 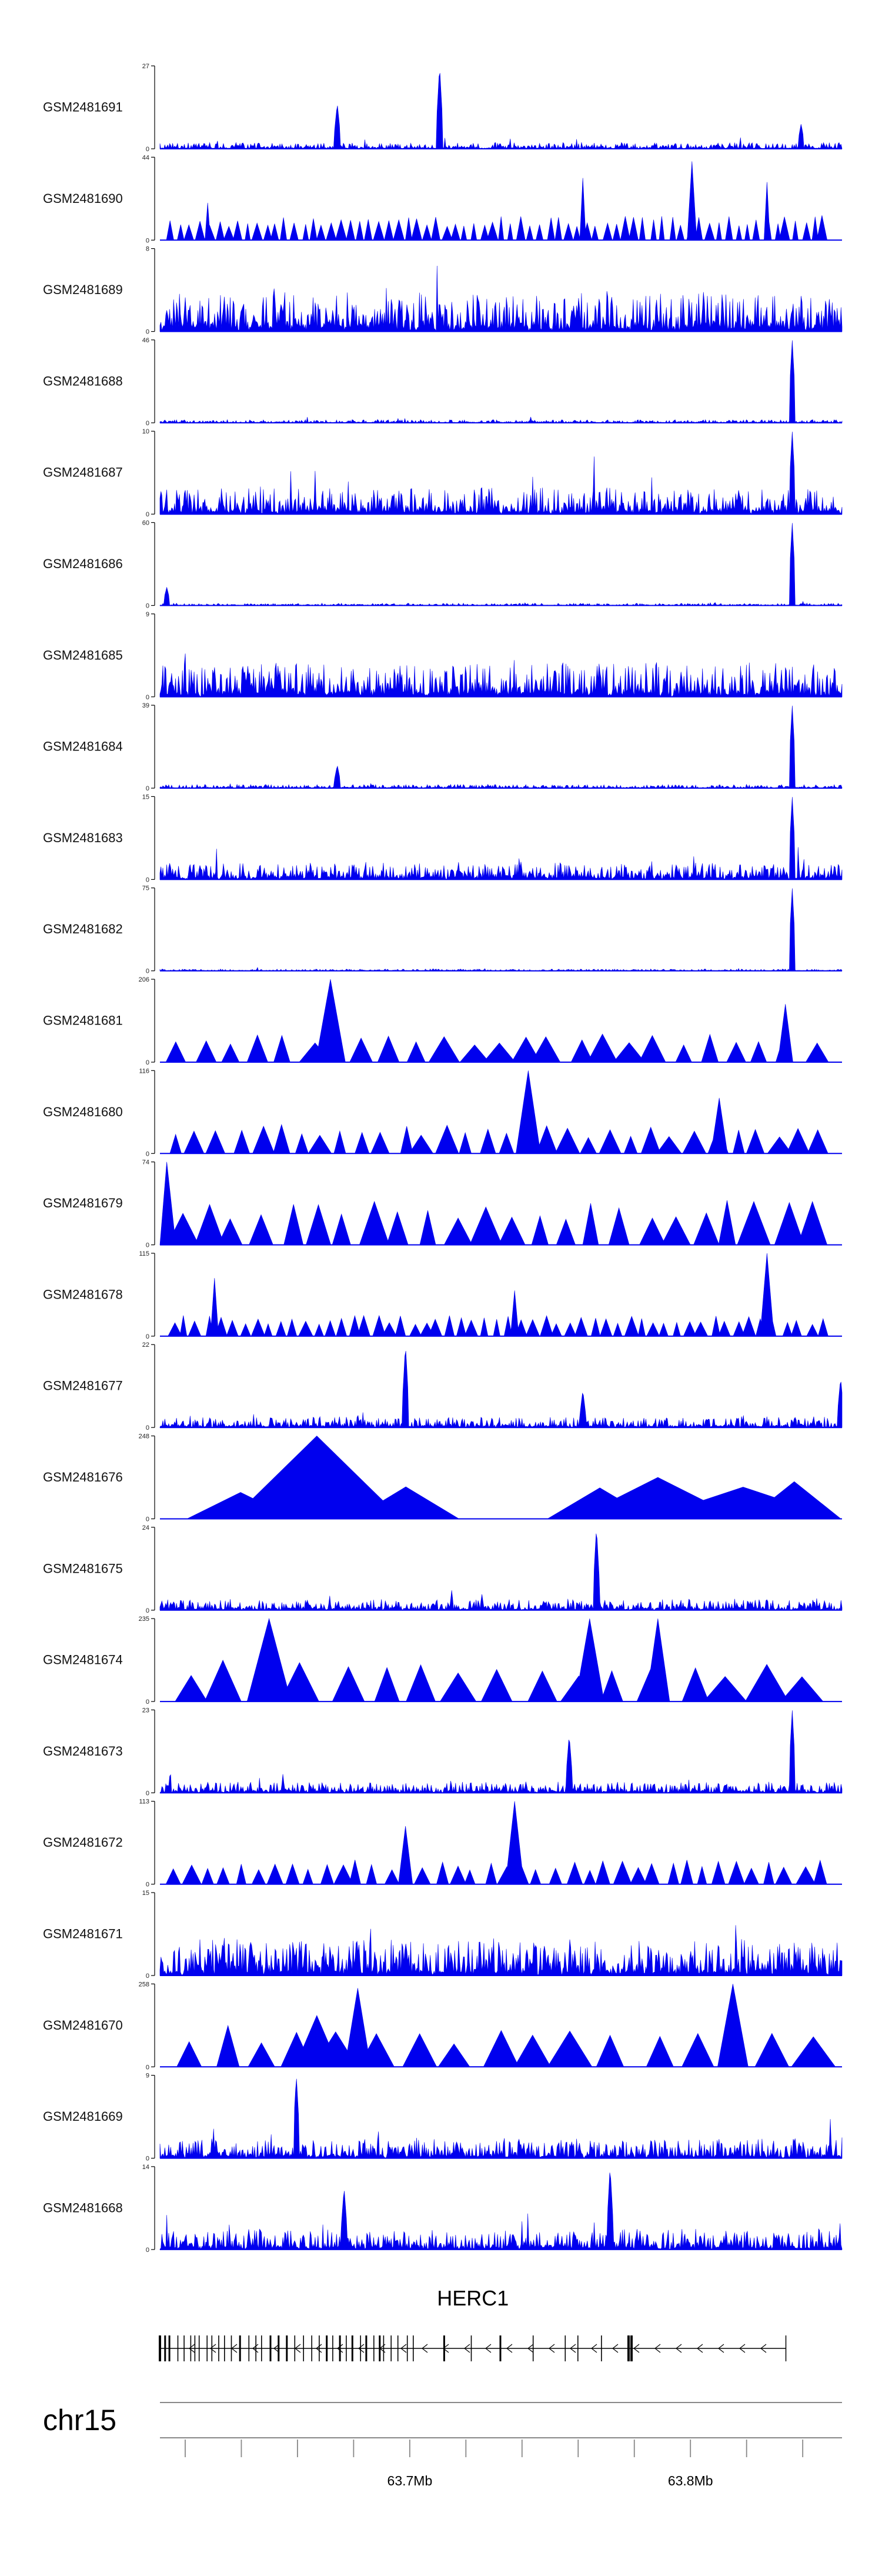 I want to click on track-GSM2481672: GSM2481672 113 0, so click(x=442, y=1843).